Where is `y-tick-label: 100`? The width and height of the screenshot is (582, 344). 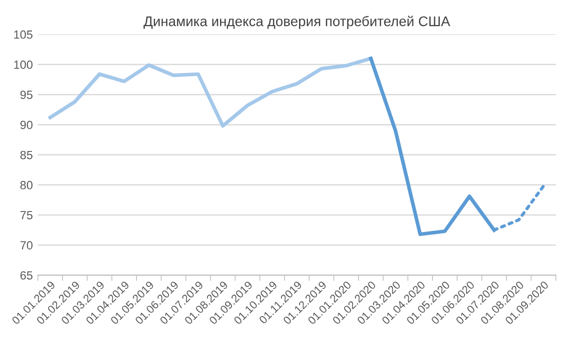
y-tick-label: 100 is located at coordinates (23, 64).